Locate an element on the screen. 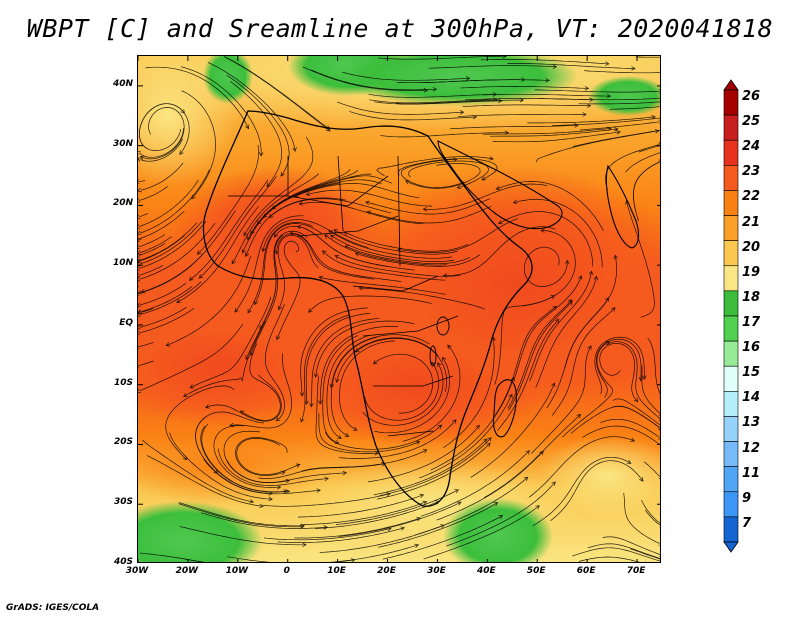 This screenshot has height=618, width=800. wbpt-hot-core-sw is located at coordinates (238, 366).